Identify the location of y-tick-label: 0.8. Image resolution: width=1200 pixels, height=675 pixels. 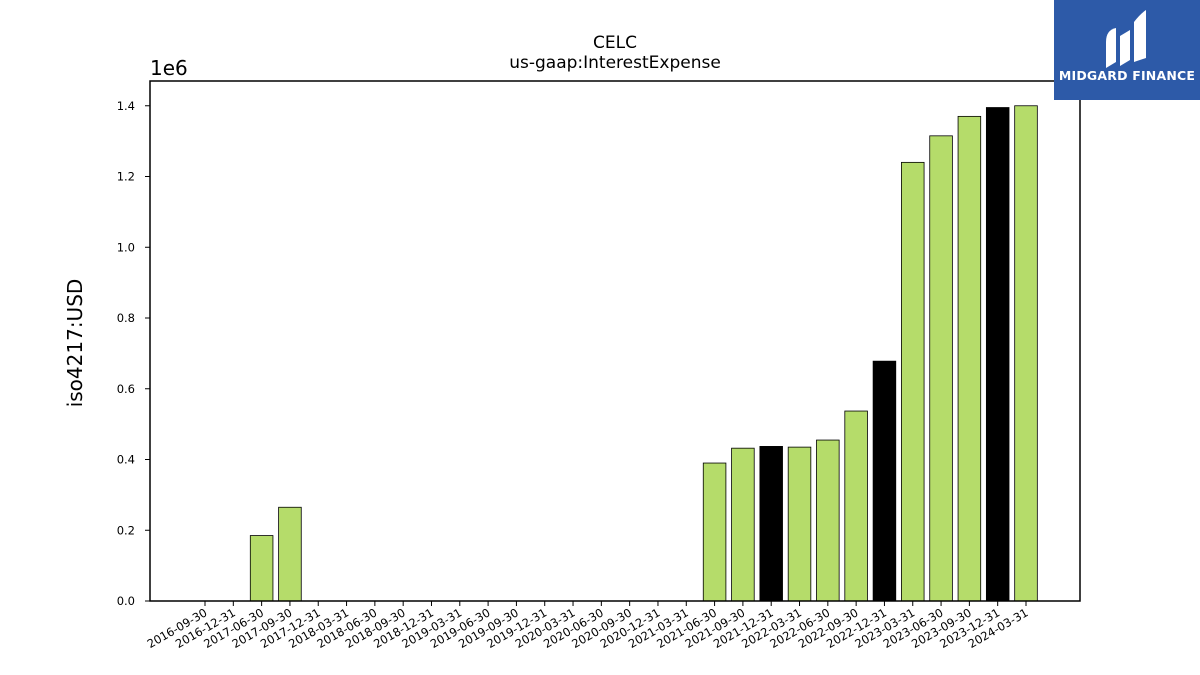
(126, 318).